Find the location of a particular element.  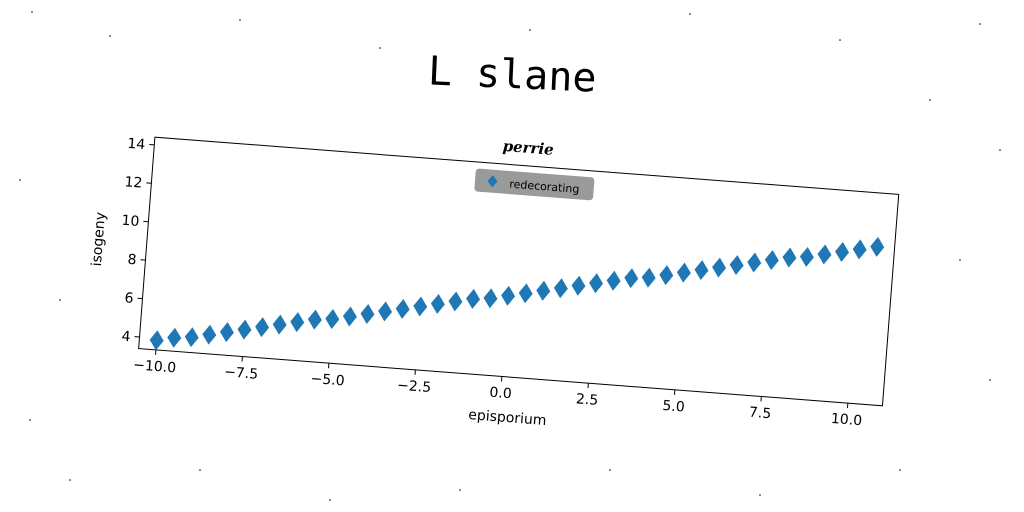

y-axis-label: isogeny is located at coordinates (99, 238).